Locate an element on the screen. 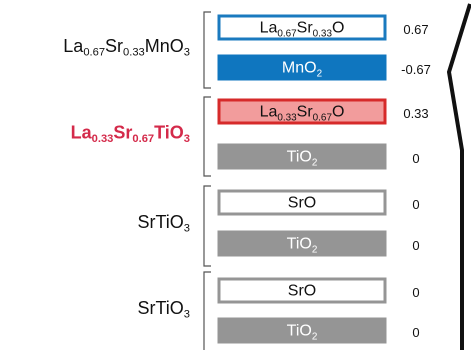 This screenshot has width=471, height=350. layer-label: La0.67Sr0.33O is located at coordinates (302, 29).